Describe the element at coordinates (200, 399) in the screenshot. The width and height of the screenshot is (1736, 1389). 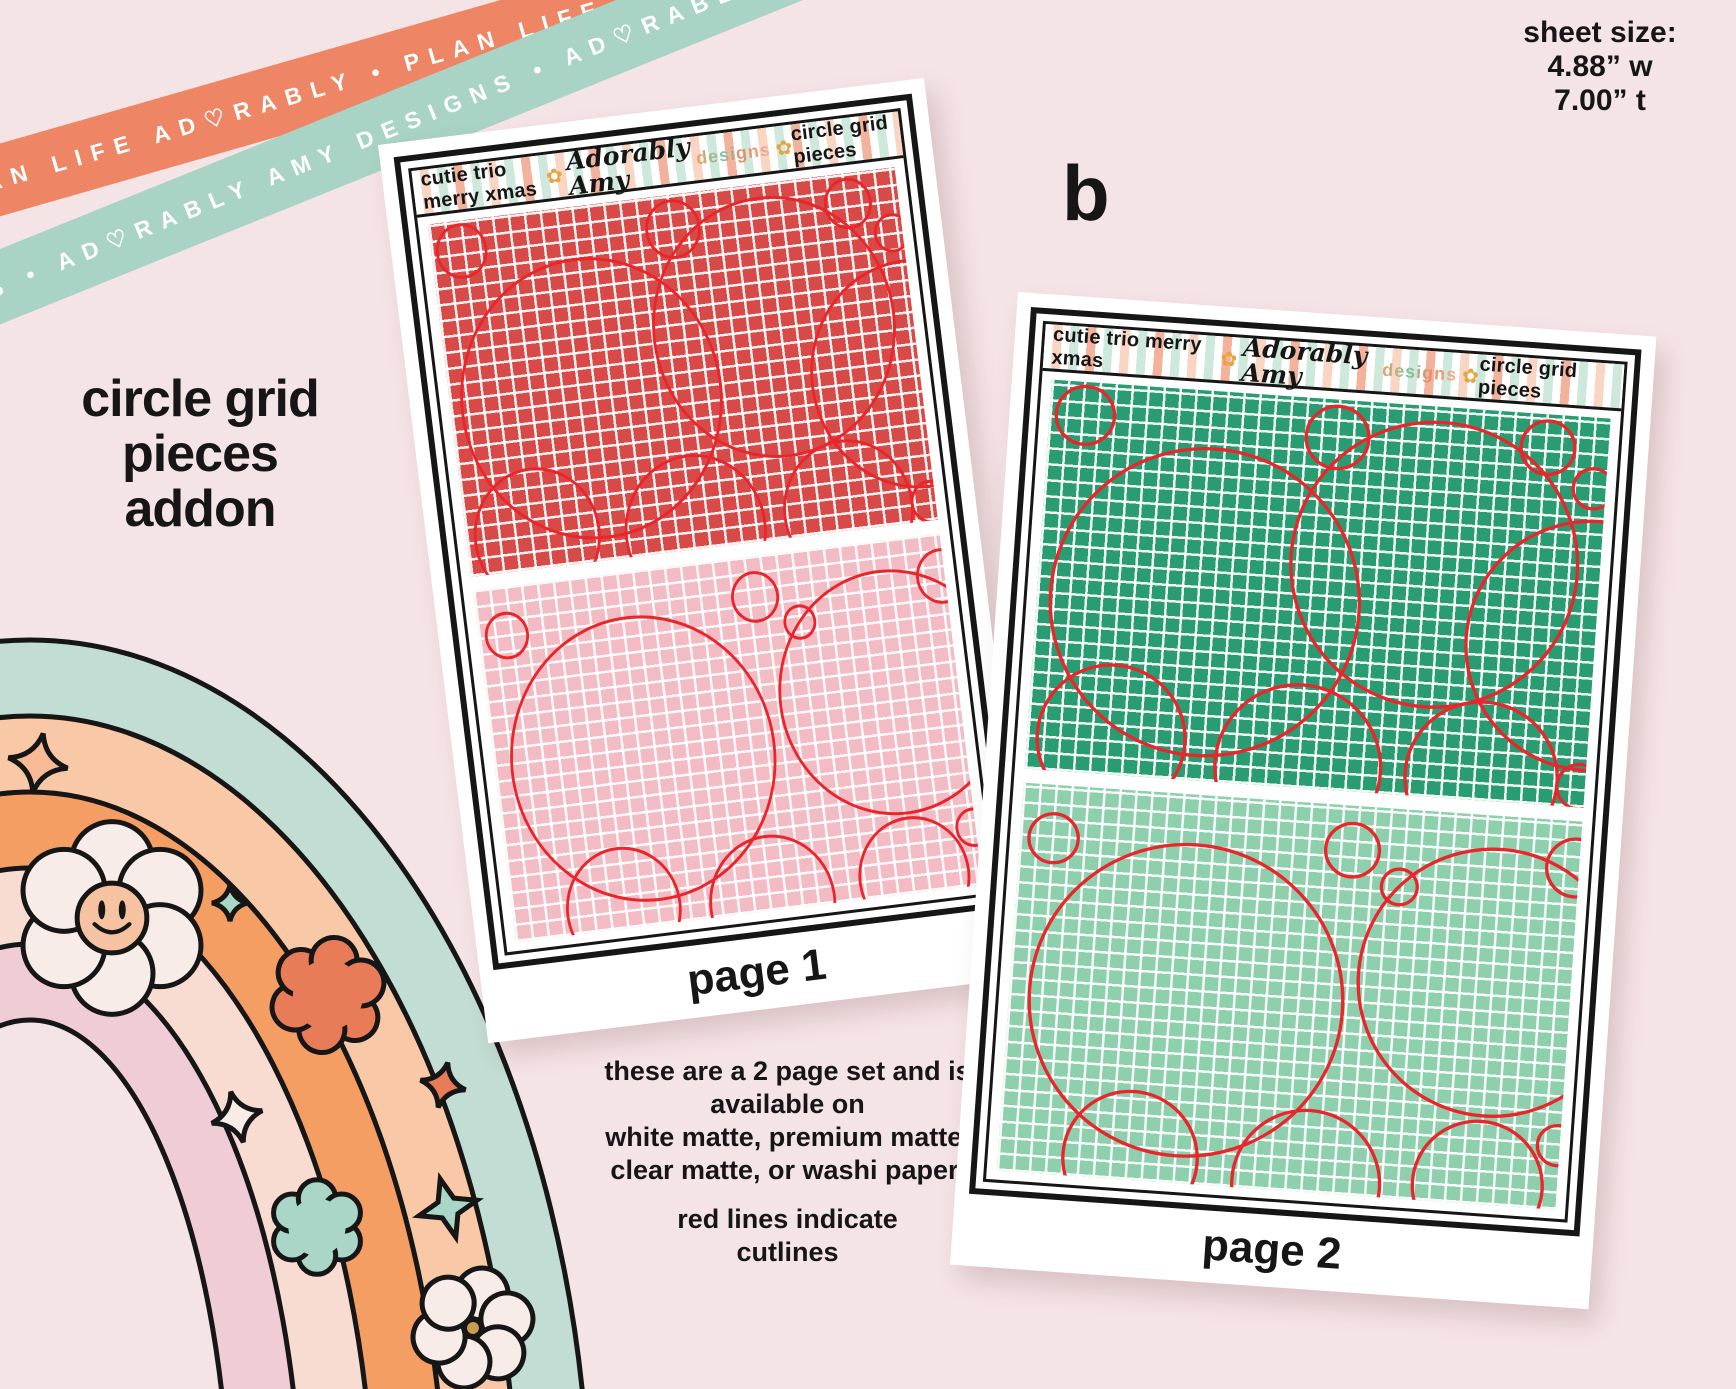
I see `product-title-line: circle grid` at that location.